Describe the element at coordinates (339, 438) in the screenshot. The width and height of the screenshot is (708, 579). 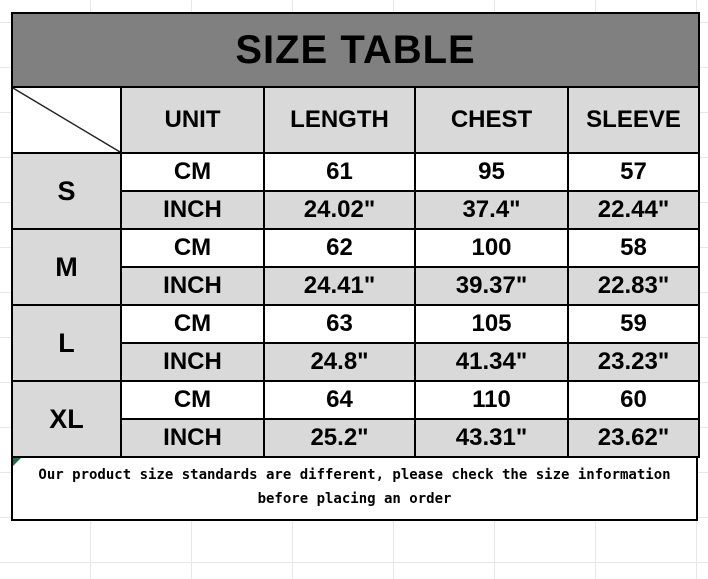
I see `cell-xl-inch-length: 25.2"` at that location.